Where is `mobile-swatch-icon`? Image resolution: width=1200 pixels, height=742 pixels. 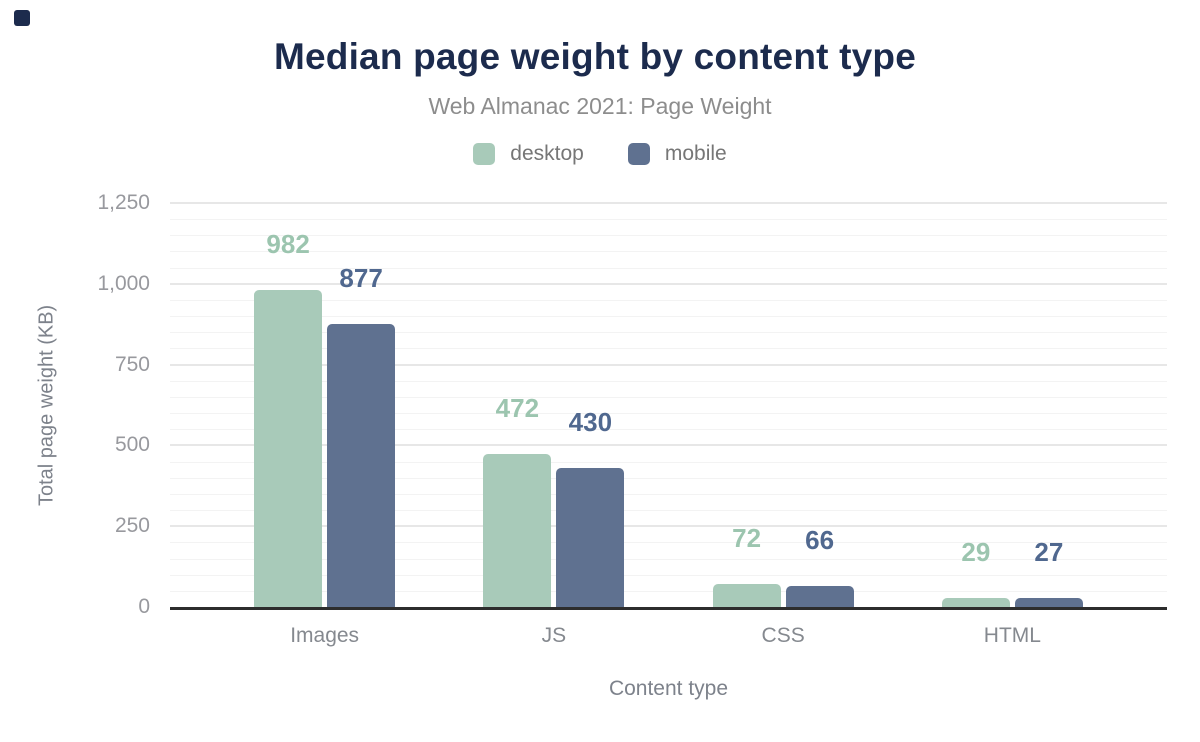
mobile-swatch-icon is located at coordinates (638, 154).